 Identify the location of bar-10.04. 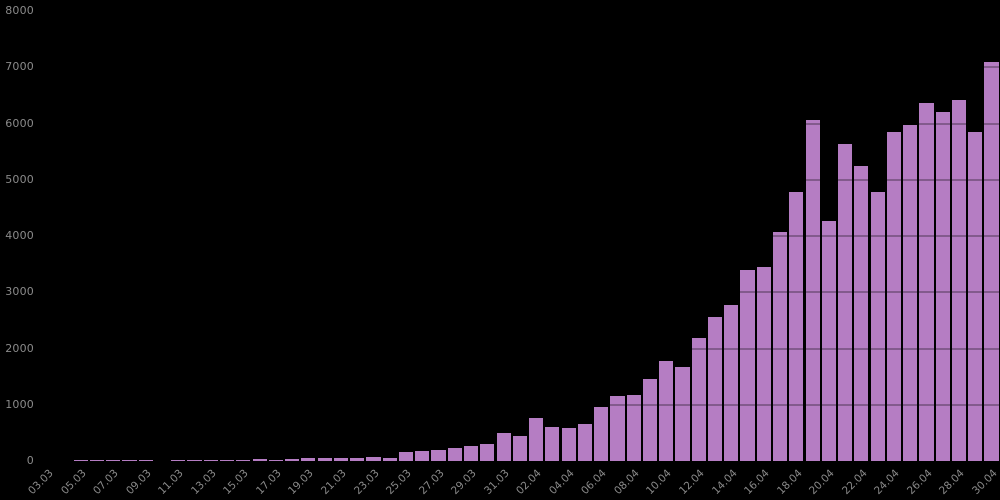
(666, 410).